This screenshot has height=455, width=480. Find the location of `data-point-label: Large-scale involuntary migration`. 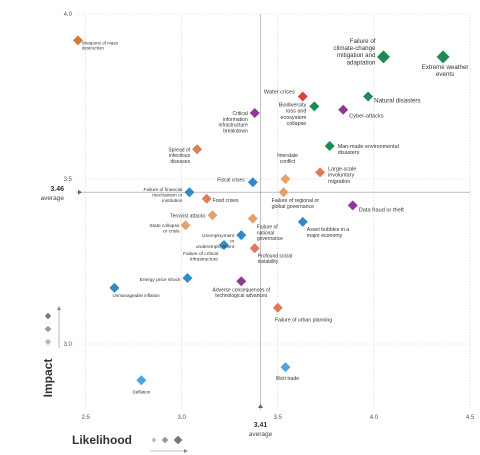

data-point-label: Large-scale involuntary migration is located at coordinates (342, 175).